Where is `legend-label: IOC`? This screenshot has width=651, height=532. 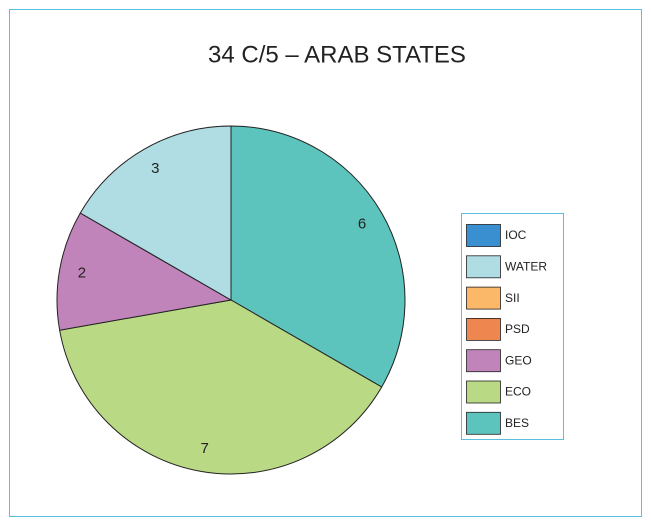
legend-label: IOC is located at coordinates (516, 235).